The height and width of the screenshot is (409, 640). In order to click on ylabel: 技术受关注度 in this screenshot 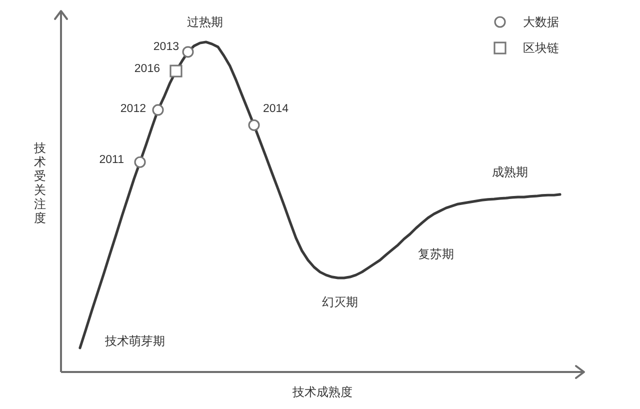, I will do `click(40, 183)`.